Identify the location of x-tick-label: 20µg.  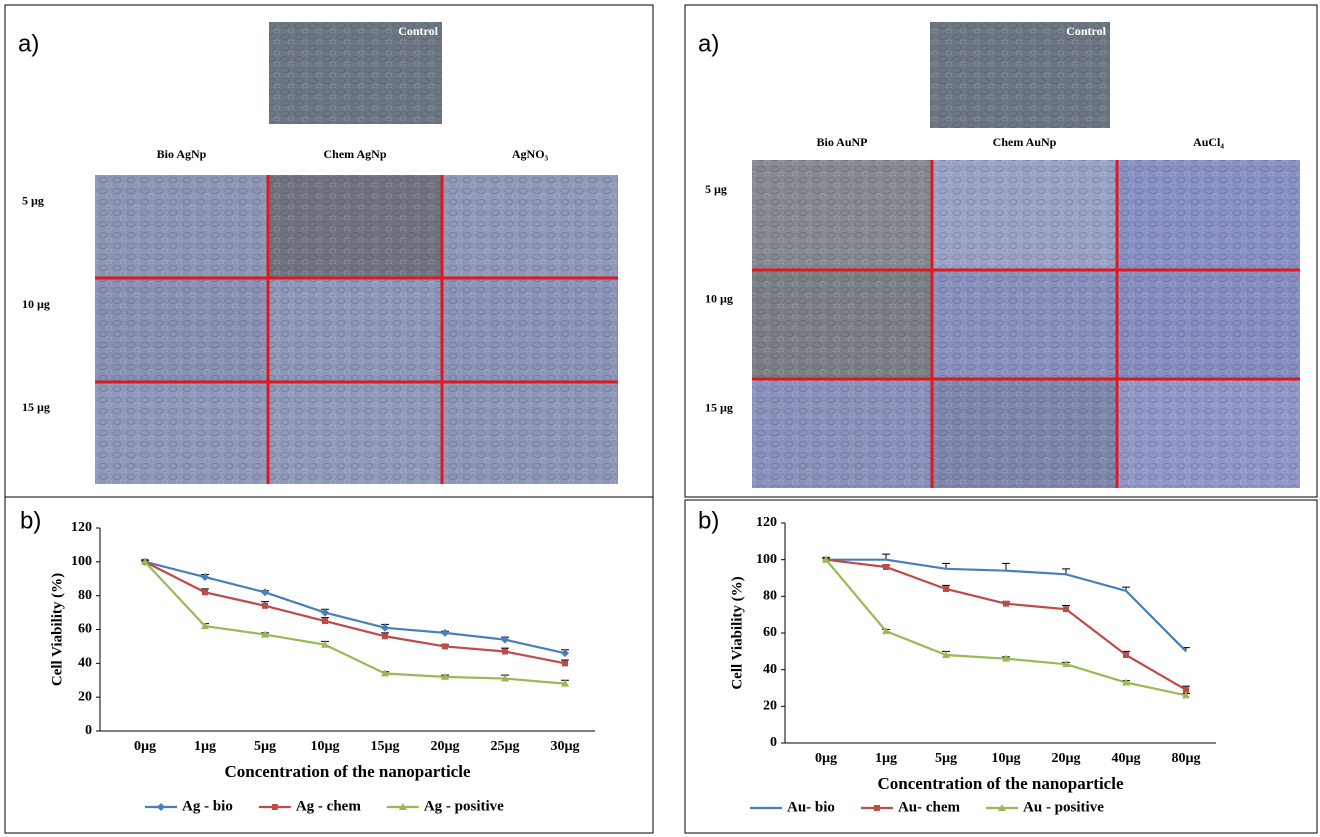
(444, 746).